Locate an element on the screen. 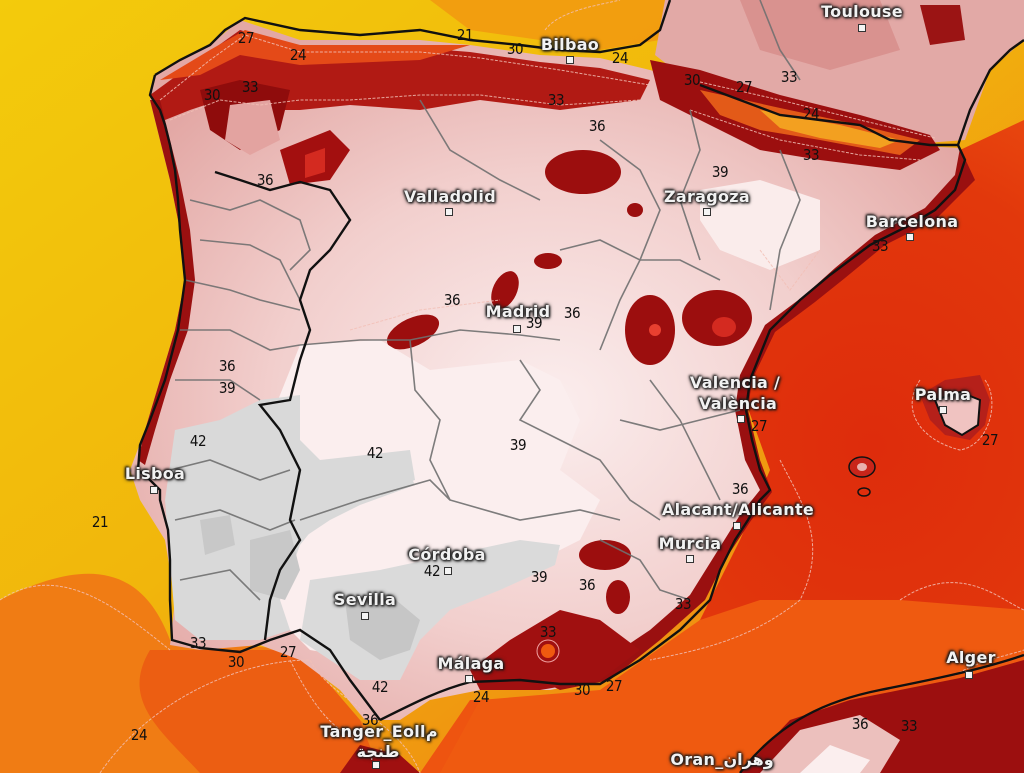 This screenshot has height=773, width=1024. city-label: Barcelona is located at coordinates (912, 221).